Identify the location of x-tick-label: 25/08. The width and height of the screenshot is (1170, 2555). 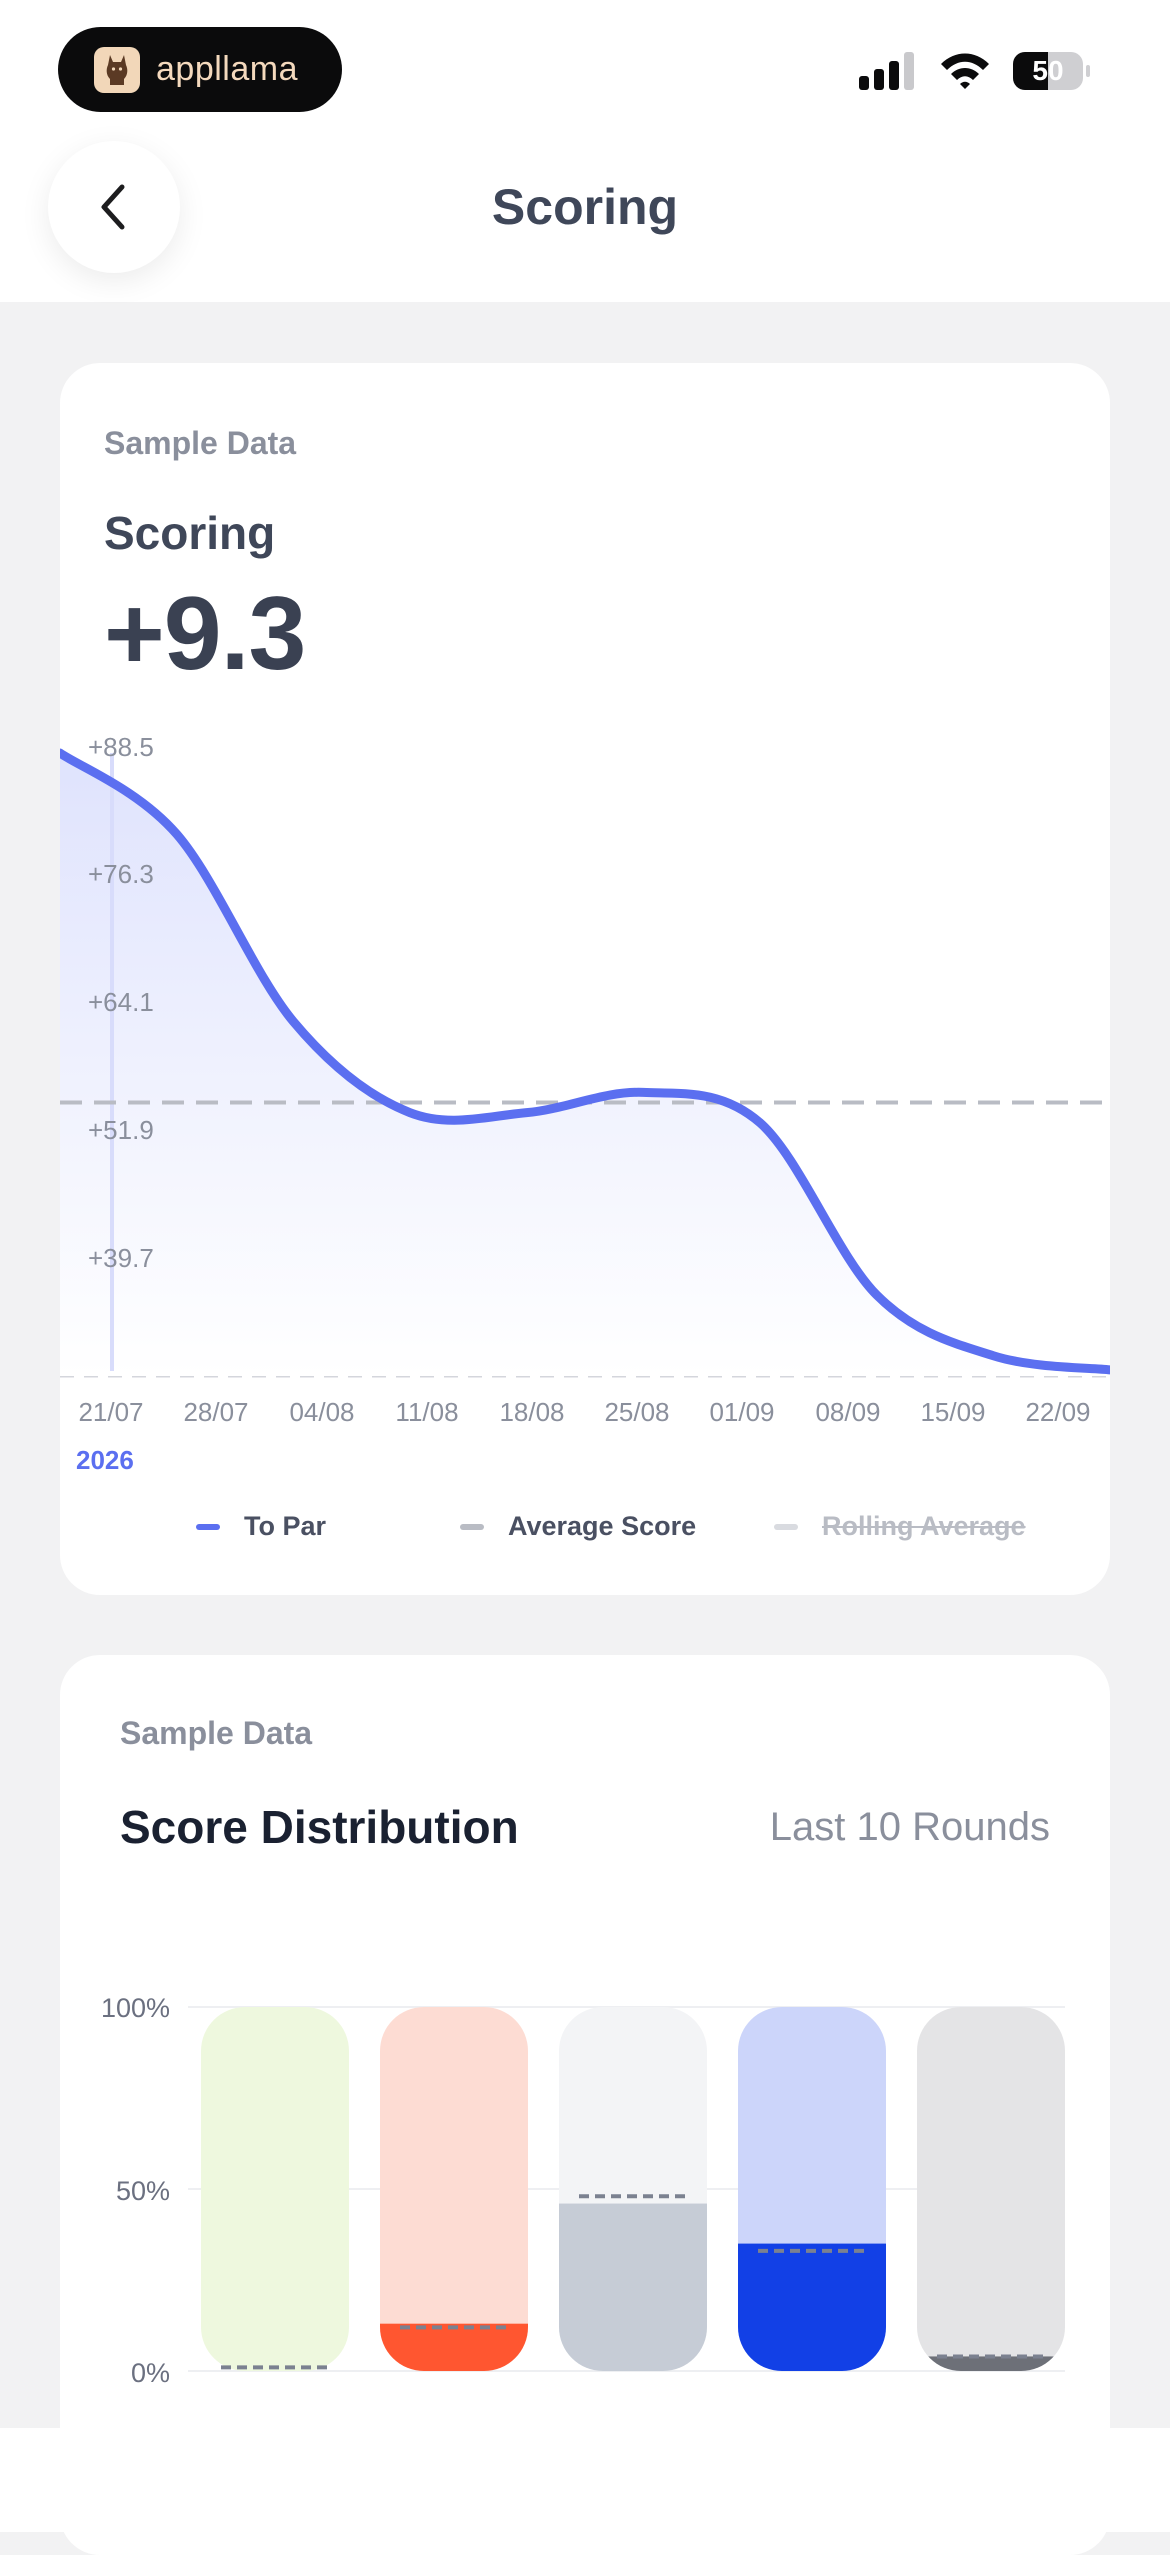
(636, 1412).